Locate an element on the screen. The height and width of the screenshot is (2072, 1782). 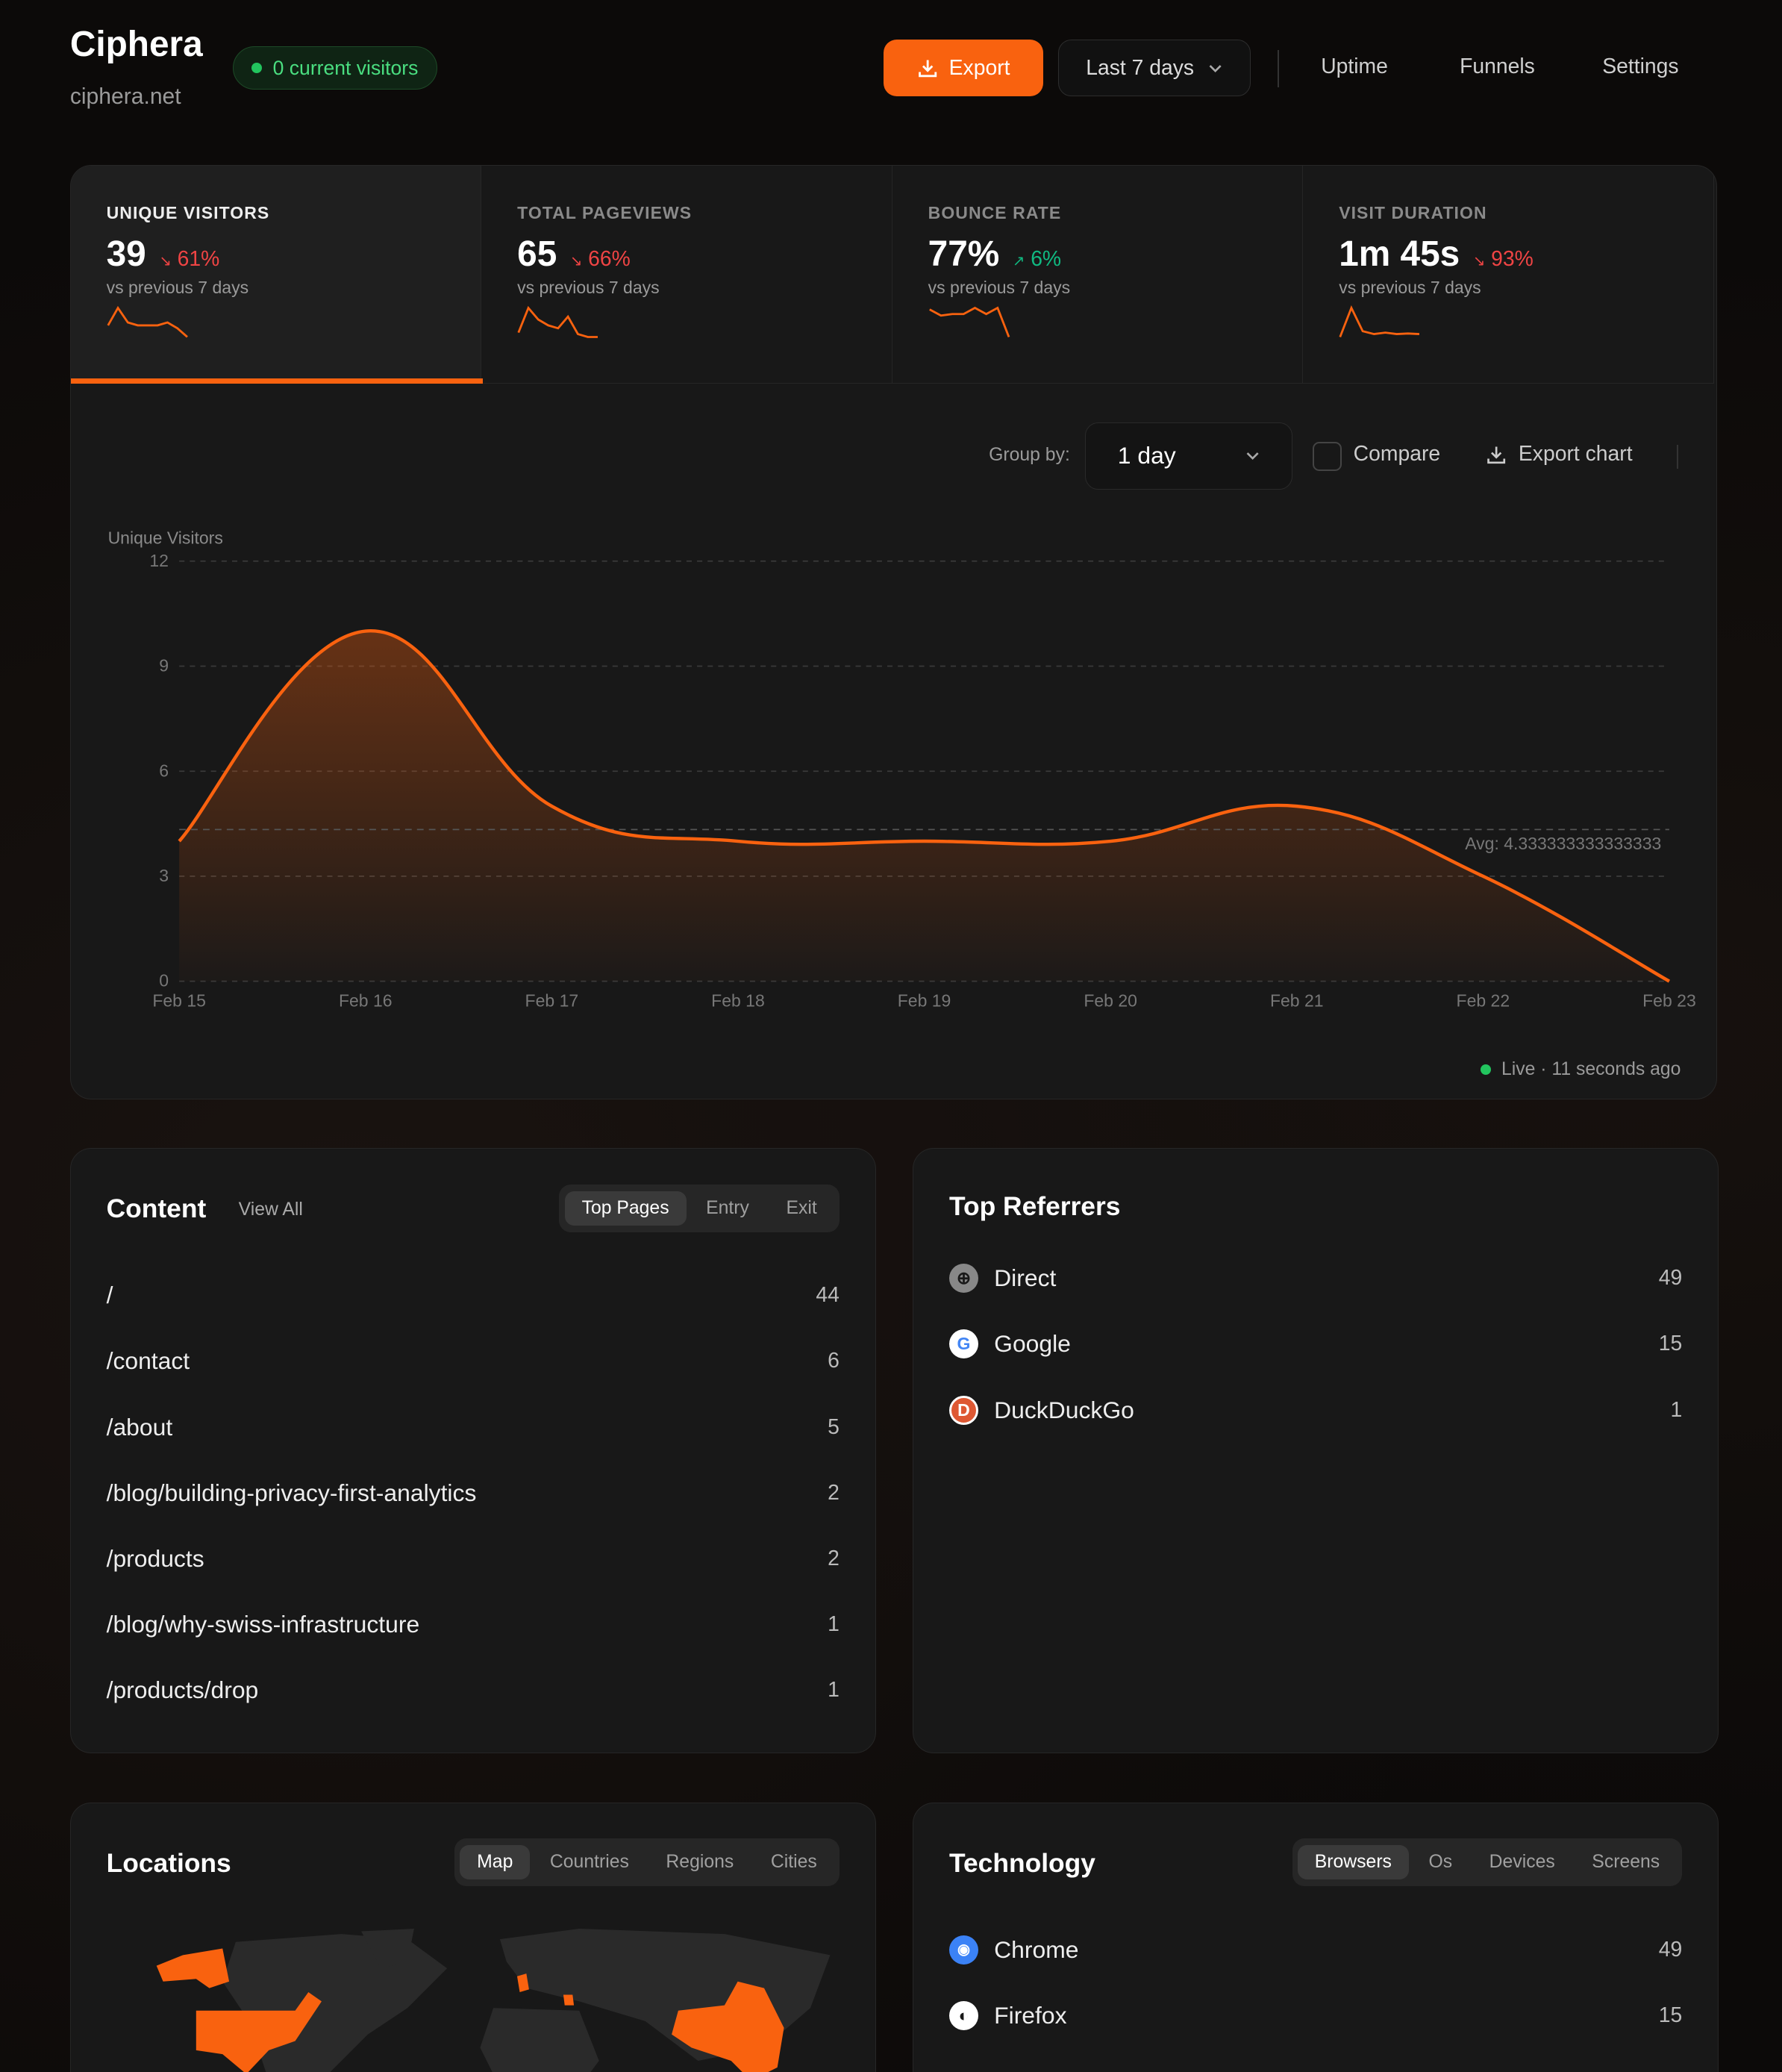
stat-label: TOTAL PAGEVIEWS is located at coordinates (605, 212).